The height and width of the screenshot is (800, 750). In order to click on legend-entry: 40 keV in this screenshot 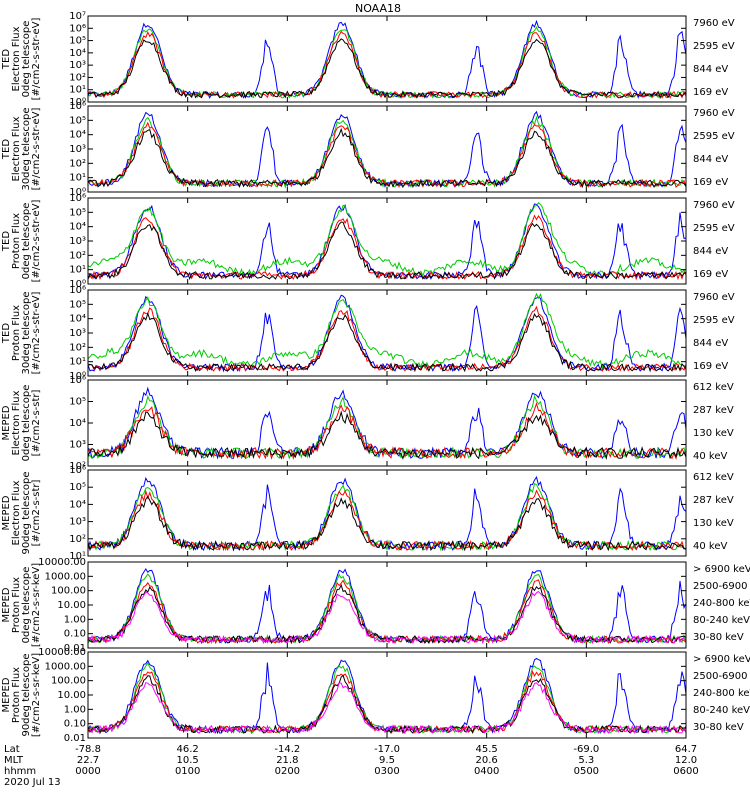, I will do `click(710, 456)`.